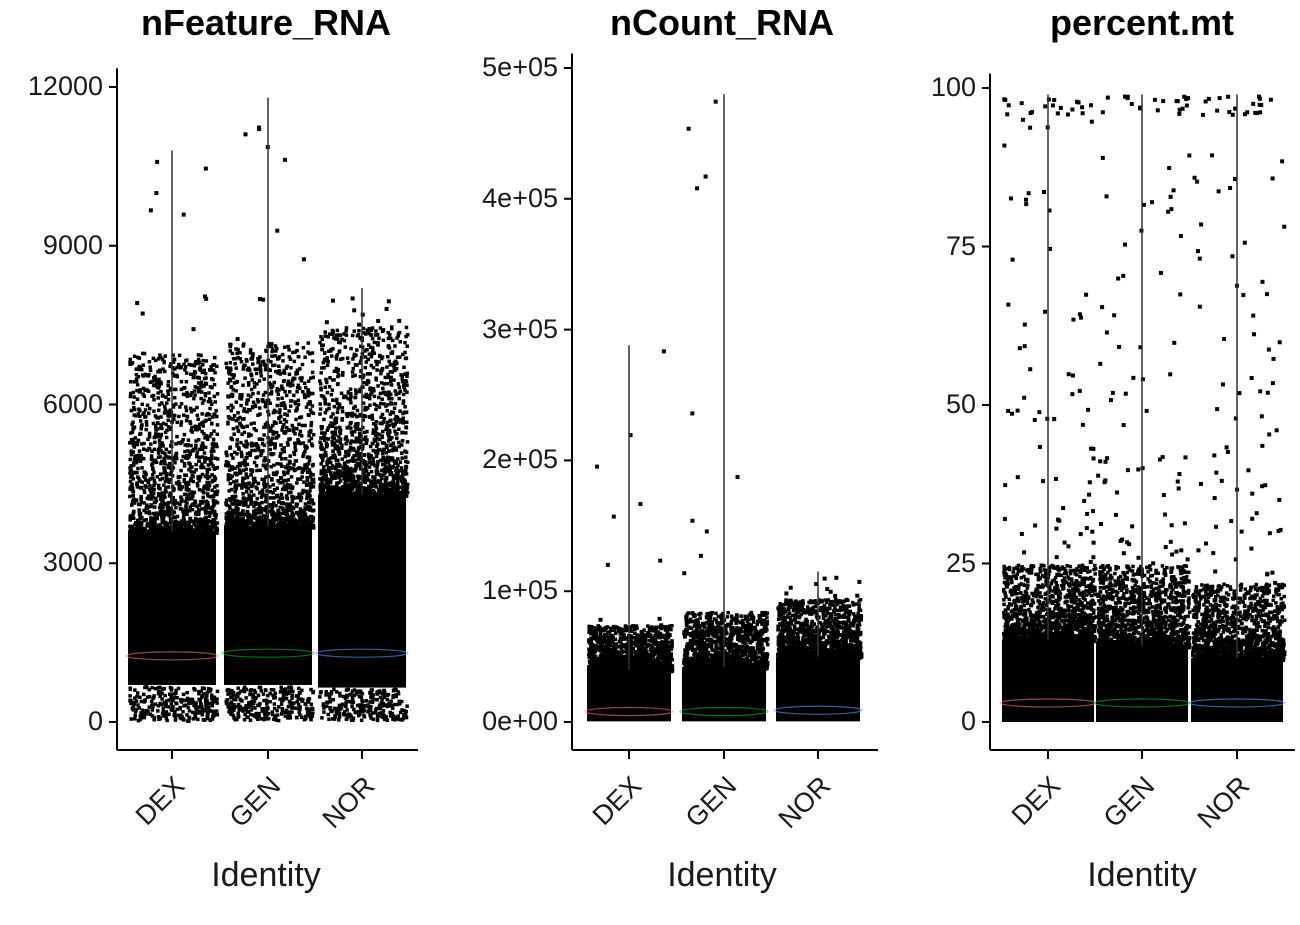 This screenshot has height=925, width=1300. I want to click on ytick-label: 2e+05, so click(520, 459).